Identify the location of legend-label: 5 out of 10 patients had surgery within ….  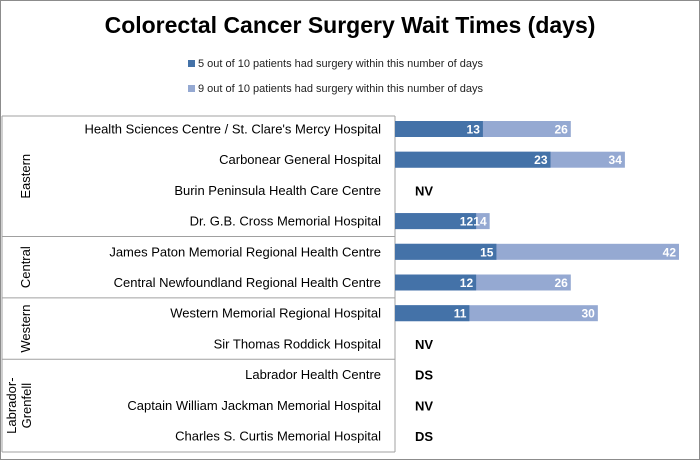
(340, 64).